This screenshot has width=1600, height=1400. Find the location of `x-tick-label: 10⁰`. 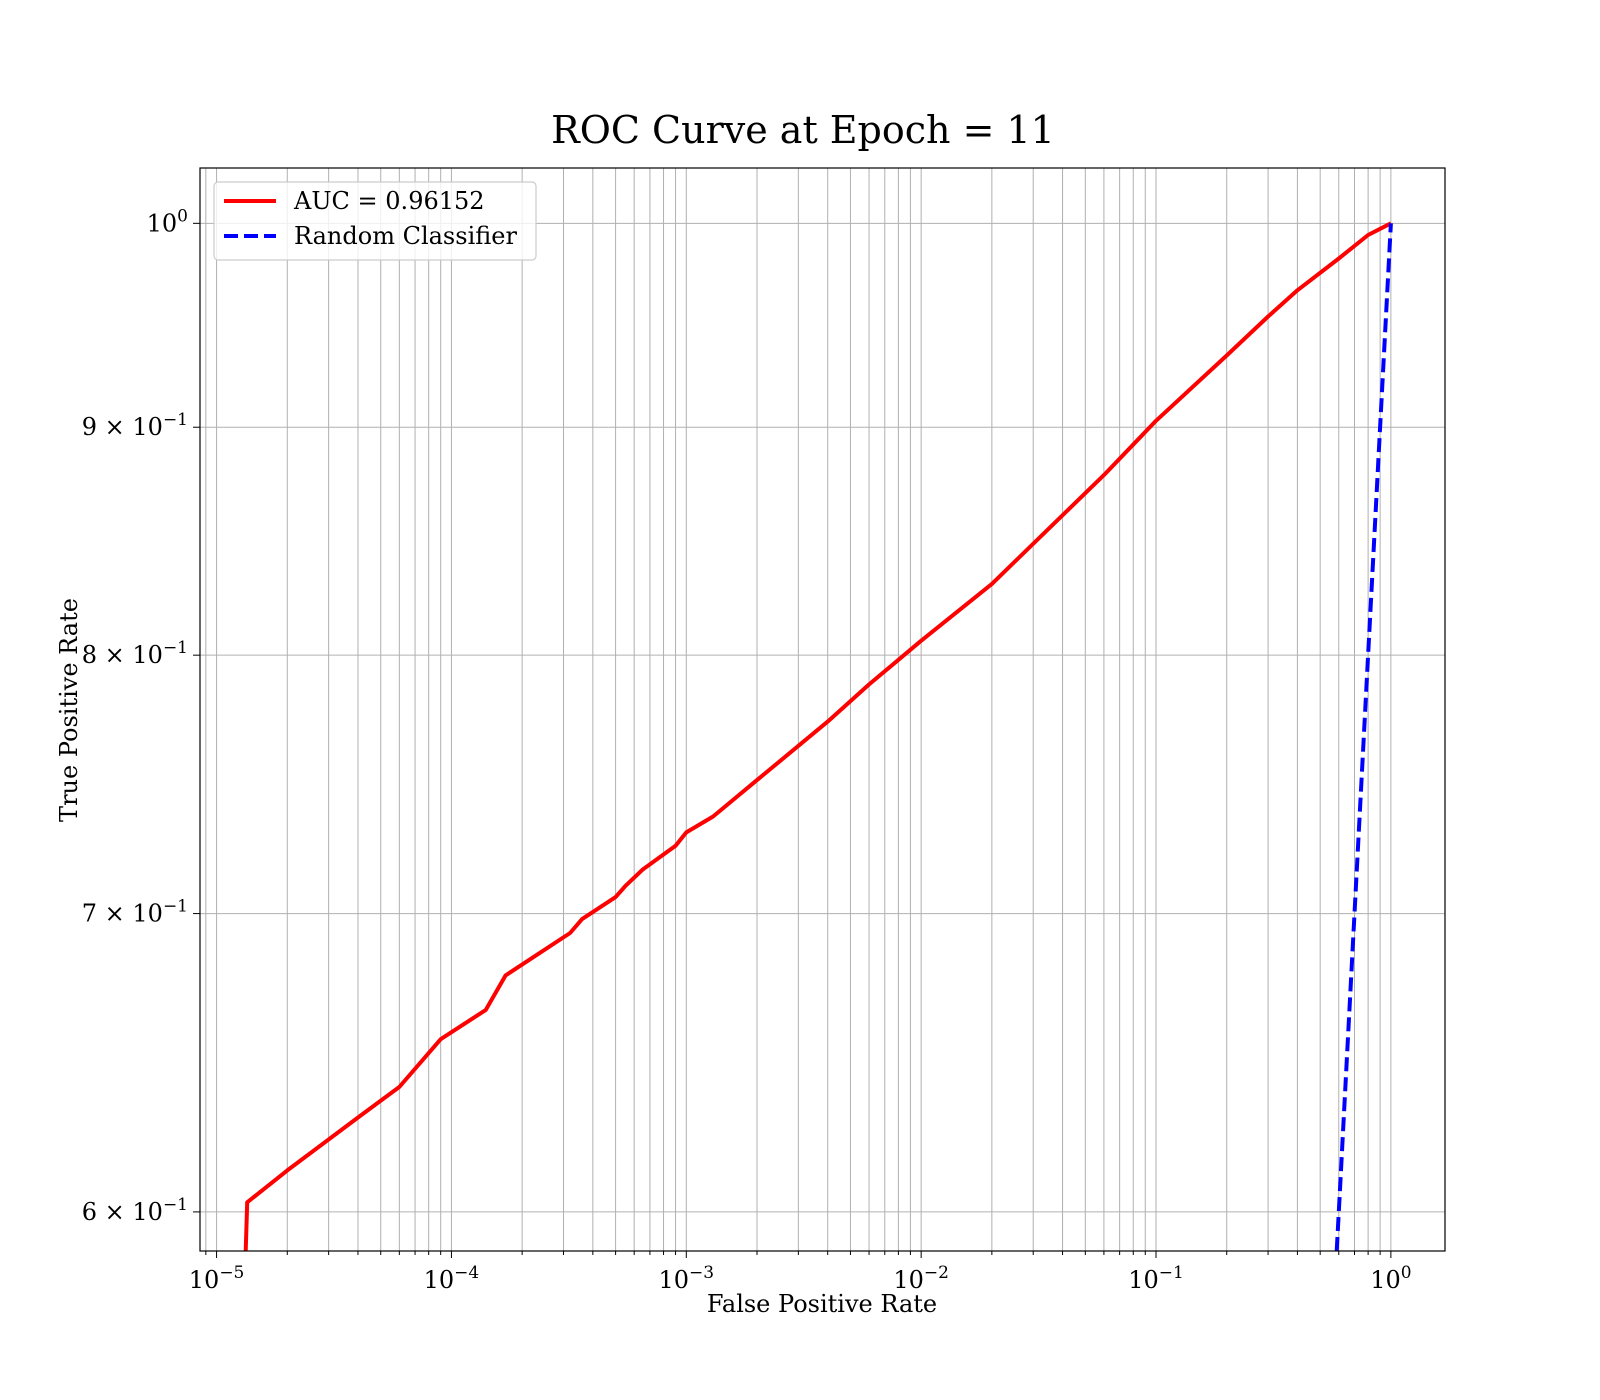

x-tick-label: 10⁰ is located at coordinates (1390, 1278).